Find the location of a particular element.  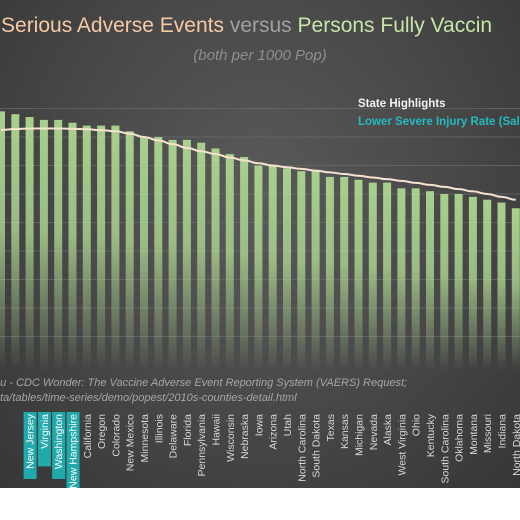

x-tick-label: Colorado is located at coordinates (116, 435).